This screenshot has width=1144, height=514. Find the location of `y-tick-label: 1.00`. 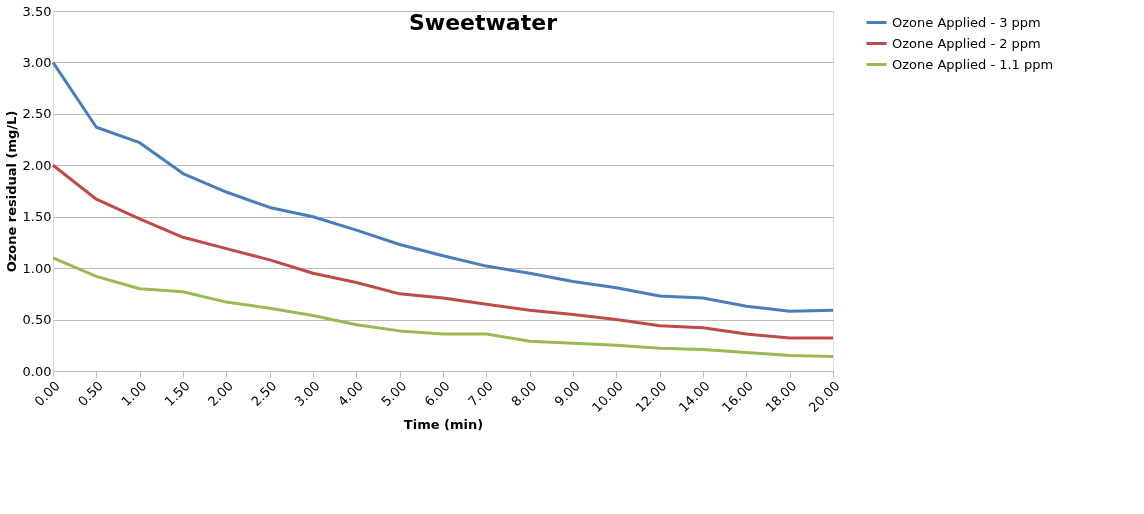

y-tick-label: 1.00 is located at coordinates (37, 268).